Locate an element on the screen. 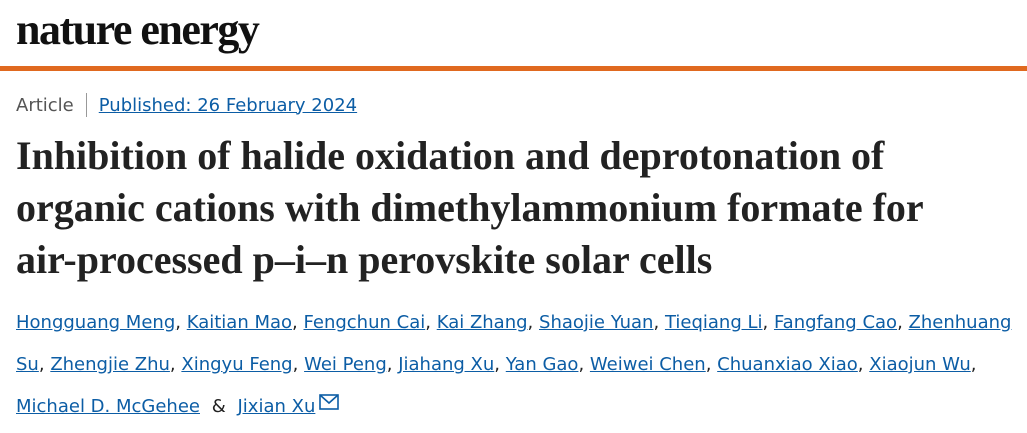 Image resolution: width=1027 pixels, height=433 pixels. author-link: Tieqiang Li is located at coordinates (713, 322).